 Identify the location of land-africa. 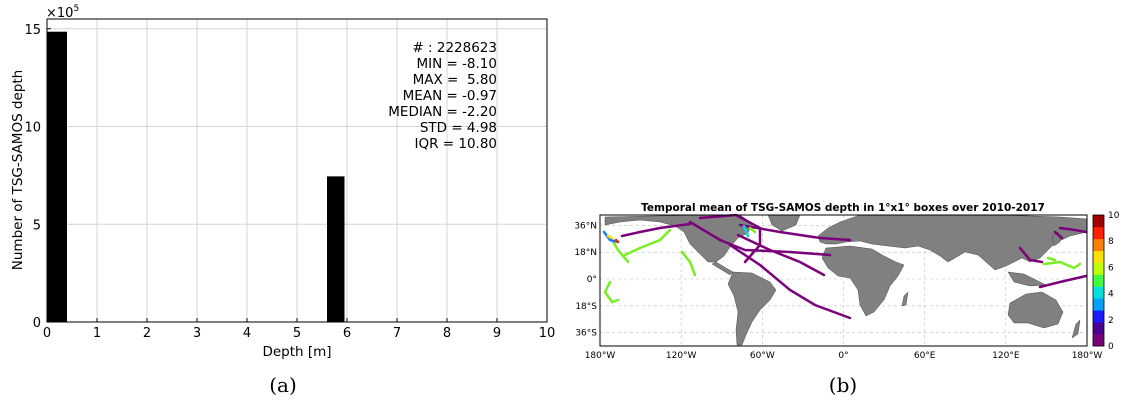
(863, 281).